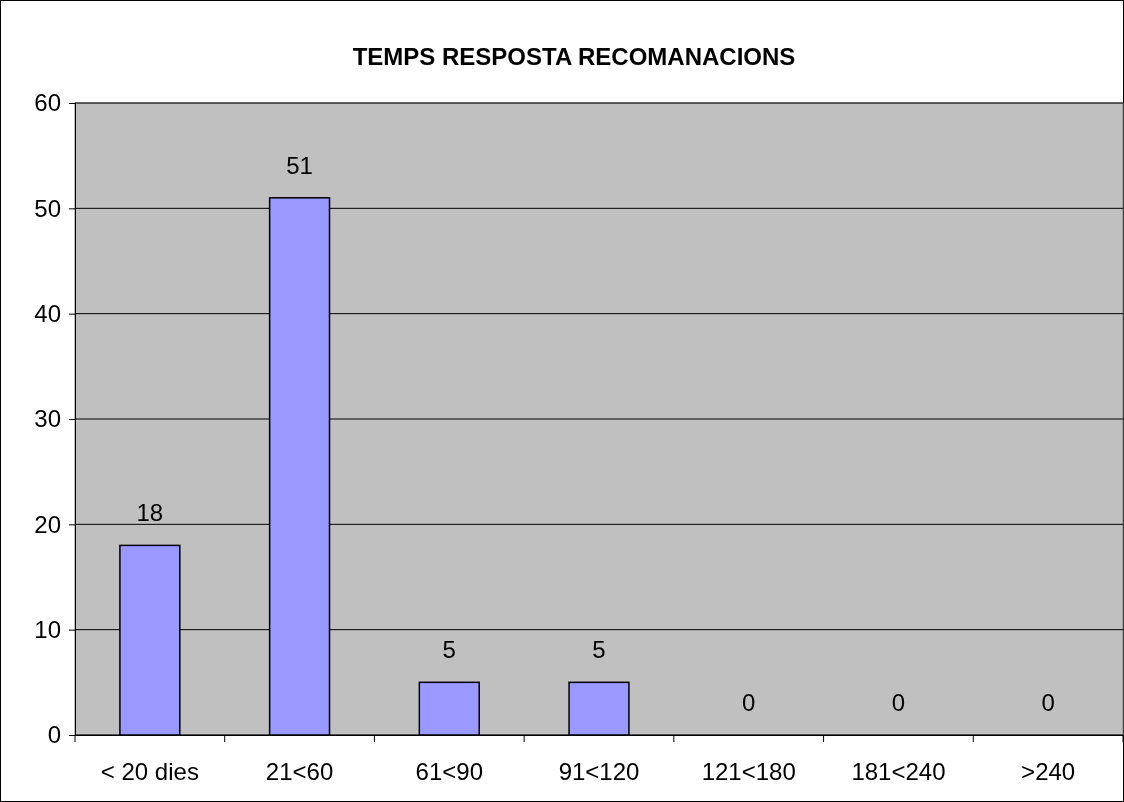 This screenshot has height=802, width=1124. I want to click on y-tick-label: 0, so click(54, 735).